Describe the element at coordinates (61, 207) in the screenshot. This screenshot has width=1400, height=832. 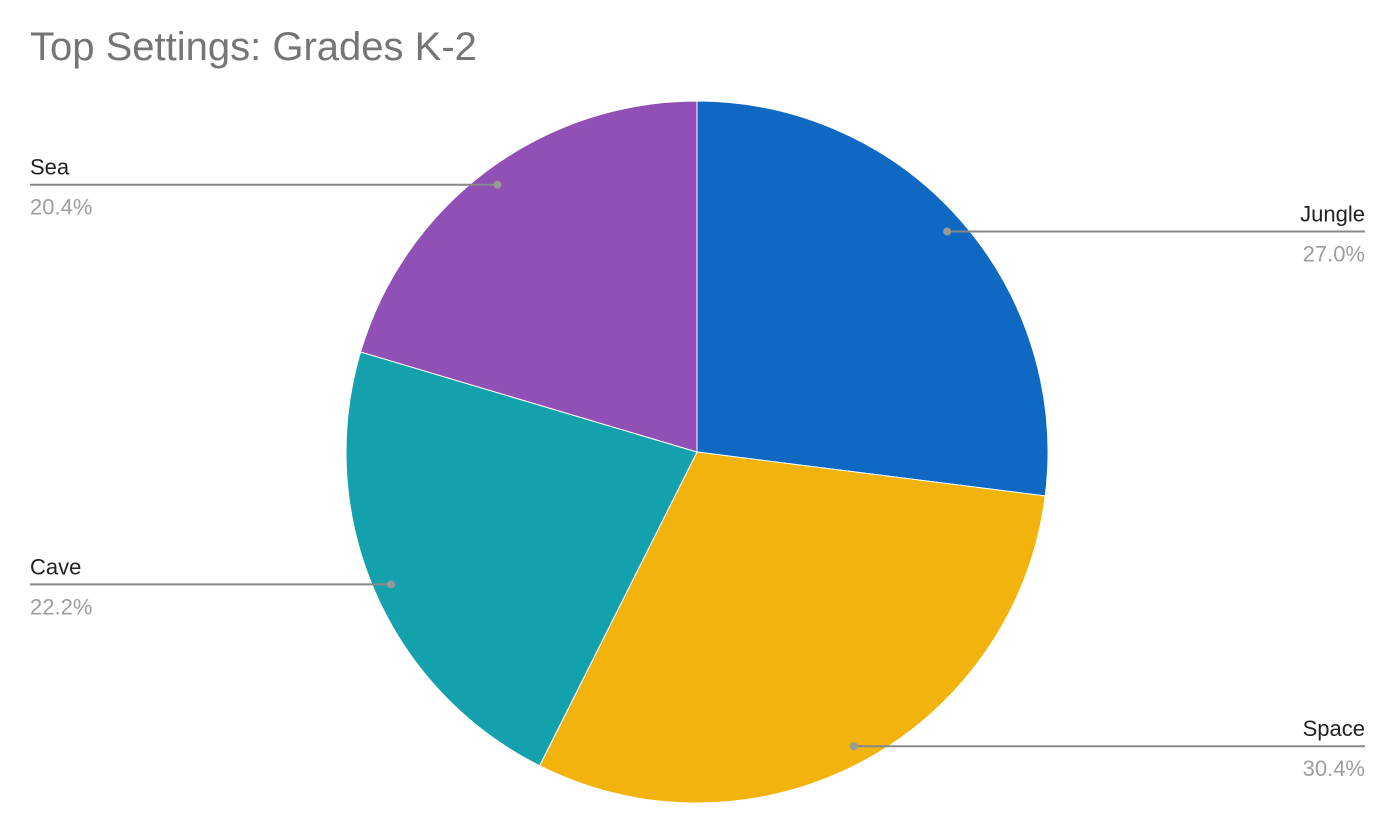
I see `slice-value-label: 20.4%` at that location.